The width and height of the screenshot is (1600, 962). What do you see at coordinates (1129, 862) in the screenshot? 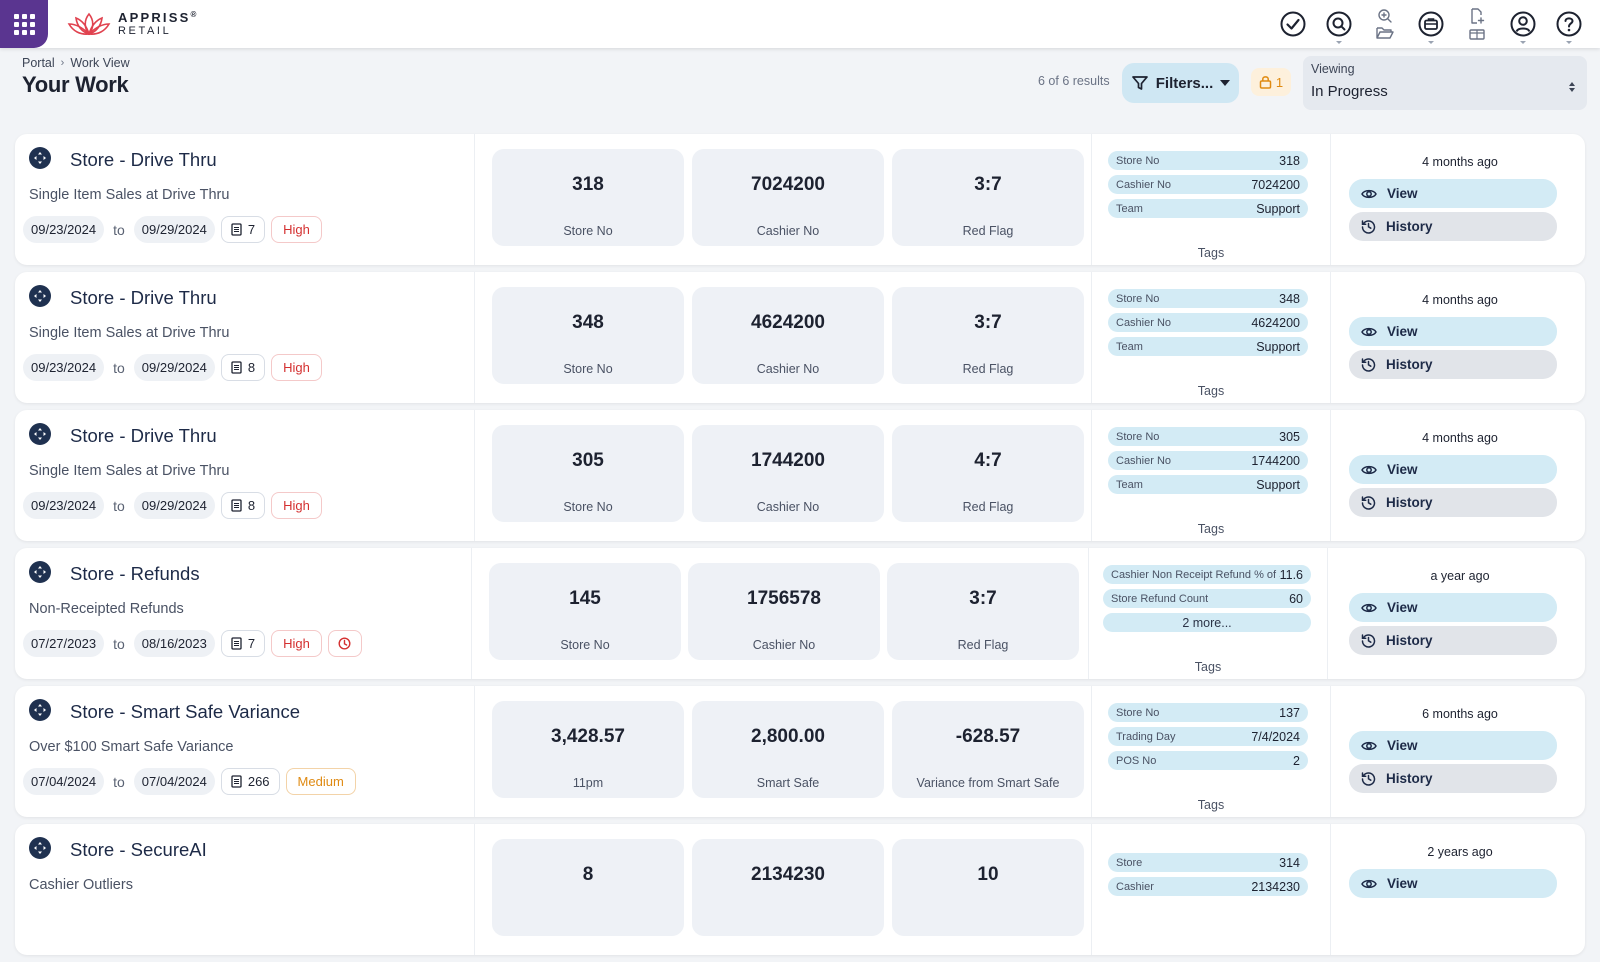
I see `tag-key: Store` at bounding box center [1129, 862].